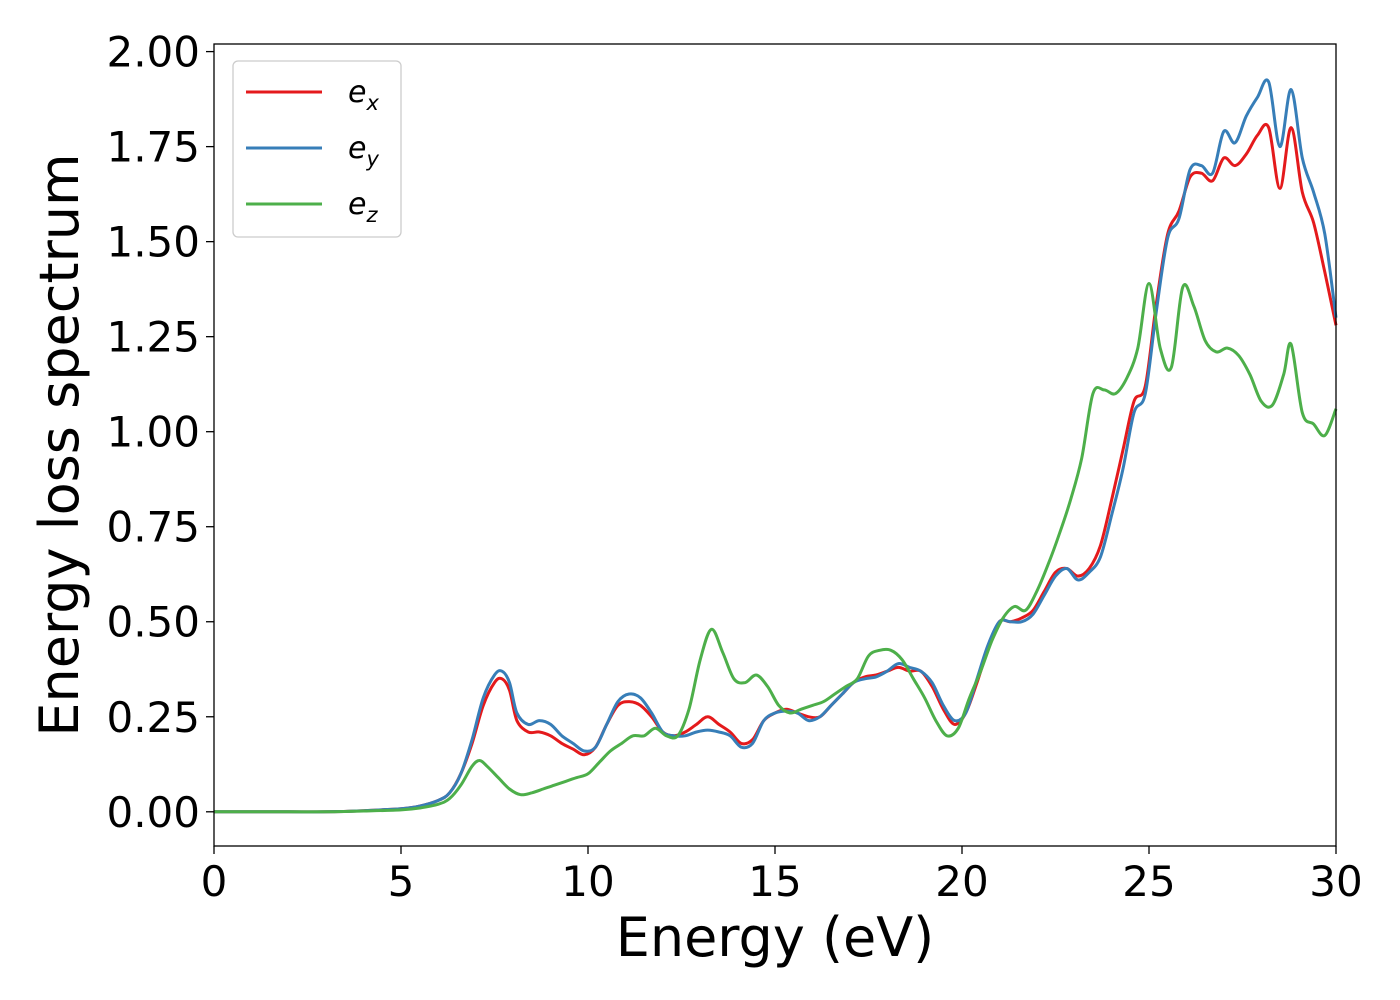 This screenshot has width=1400, height=1000. What do you see at coordinates (153, 52) in the screenshot?
I see `y-tick-label: 2.00` at bounding box center [153, 52].